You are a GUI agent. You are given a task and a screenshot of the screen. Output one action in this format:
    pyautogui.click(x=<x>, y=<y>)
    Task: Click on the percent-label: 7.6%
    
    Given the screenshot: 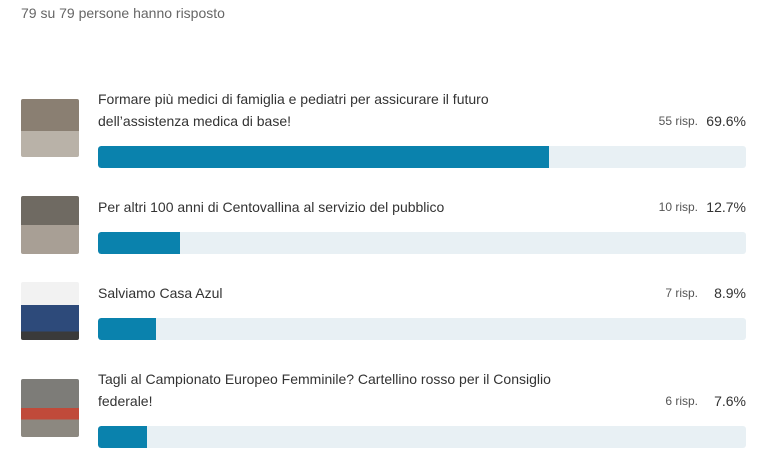 What is the action you would take?
    pyautogui.click(x=730, y=401)
    